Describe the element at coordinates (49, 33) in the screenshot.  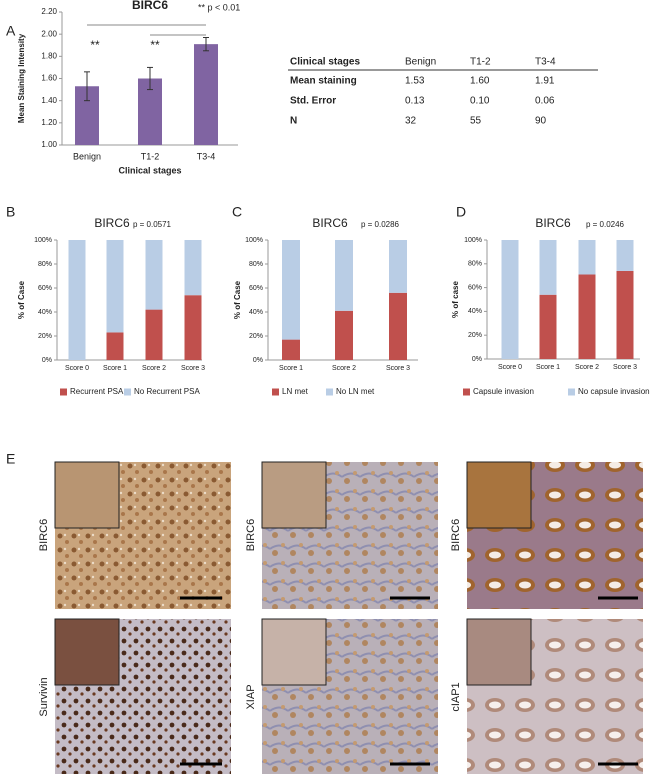
I see `y-tick-label: 2.00` at that location.